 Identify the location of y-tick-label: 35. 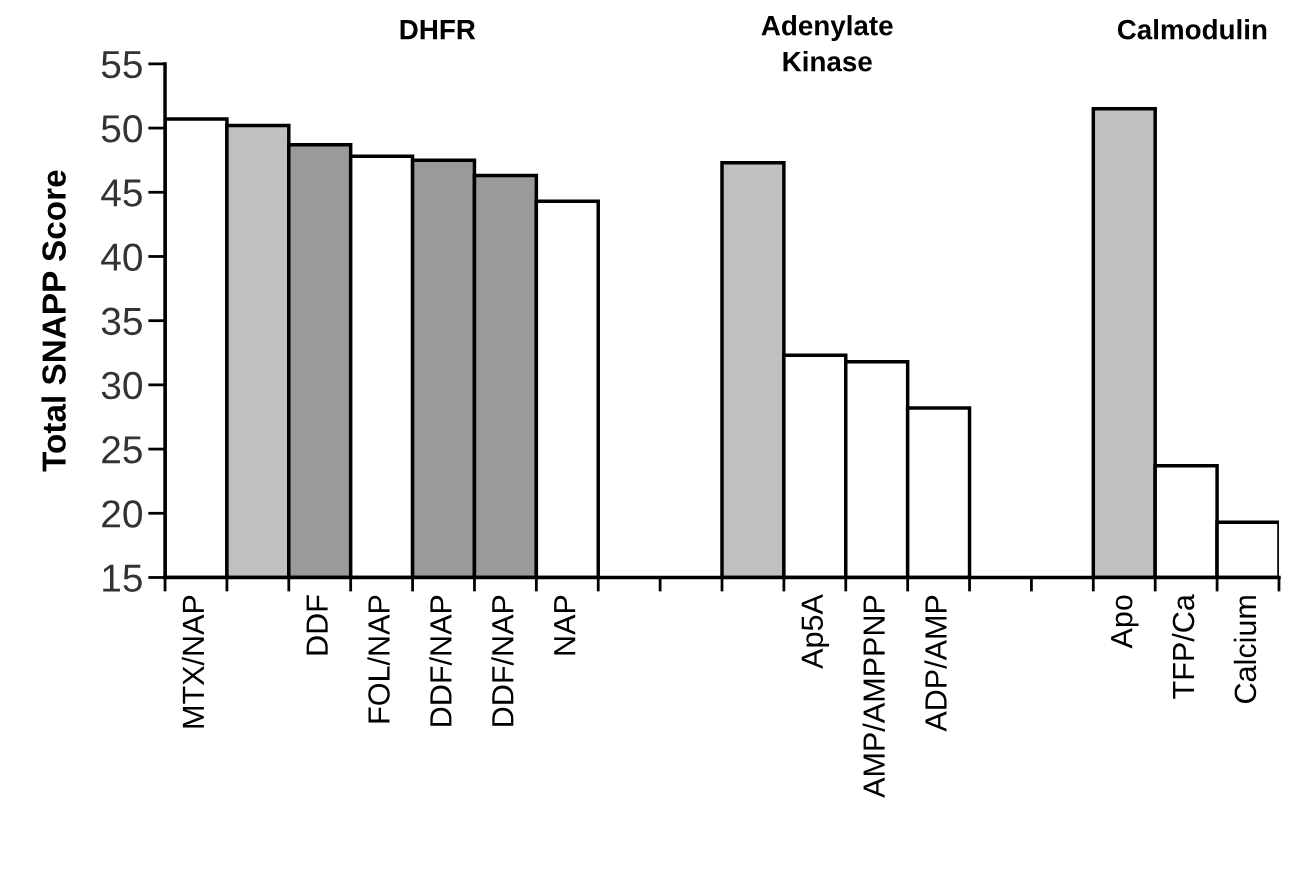
(121, 321).